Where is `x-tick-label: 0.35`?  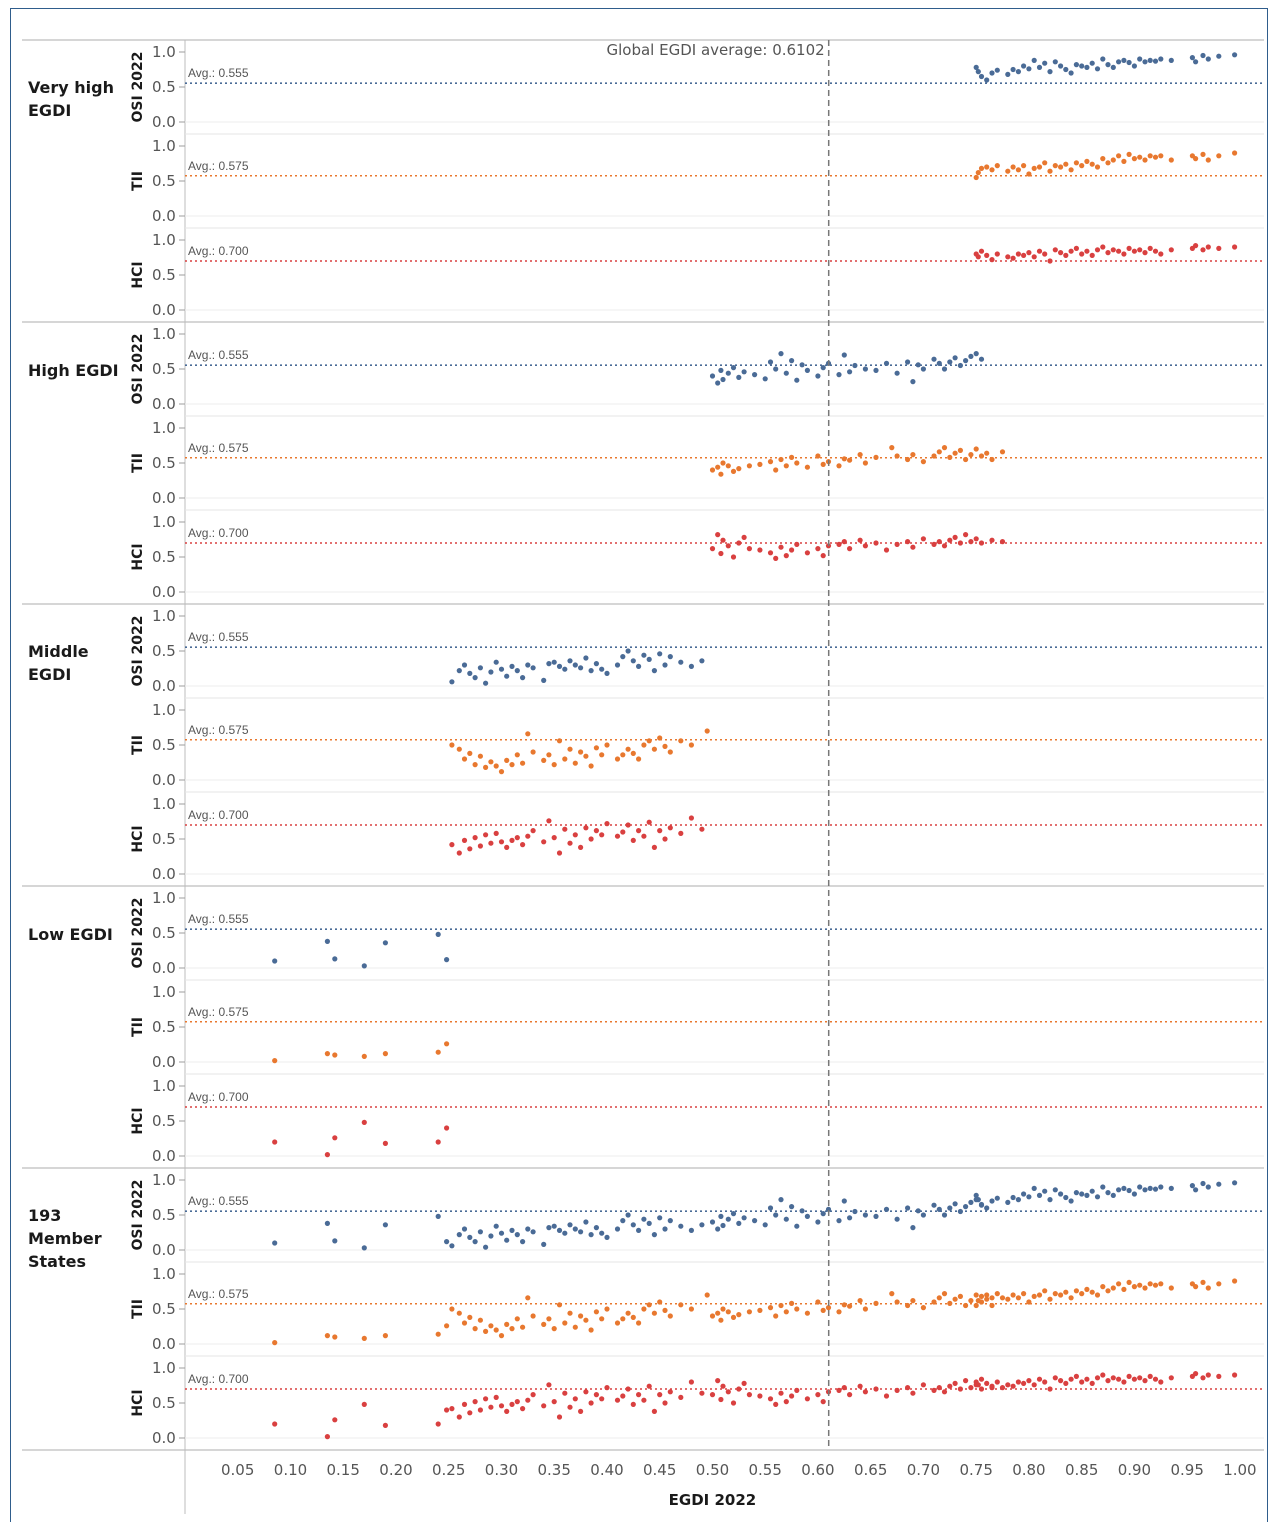 x-tick-label: 0.35 is located at coordinates (553, 1470).